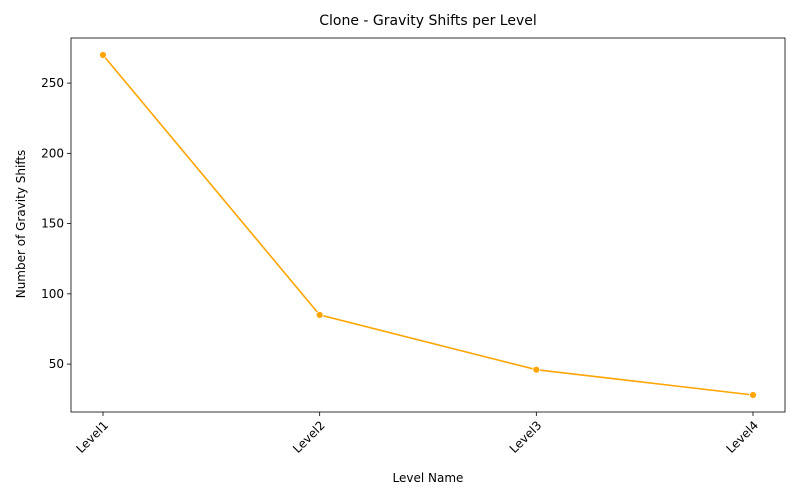  I want to click on x-tick-label: Level3, so click(526, 437).